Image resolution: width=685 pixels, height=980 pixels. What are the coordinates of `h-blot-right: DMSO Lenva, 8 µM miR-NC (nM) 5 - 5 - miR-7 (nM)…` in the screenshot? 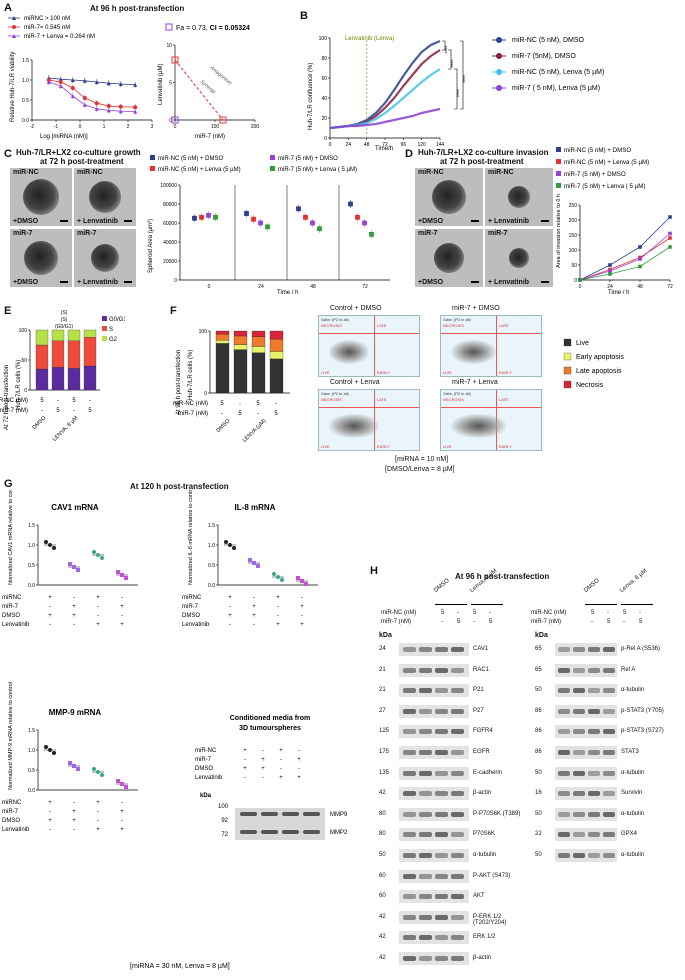 It's located at (608, 774).